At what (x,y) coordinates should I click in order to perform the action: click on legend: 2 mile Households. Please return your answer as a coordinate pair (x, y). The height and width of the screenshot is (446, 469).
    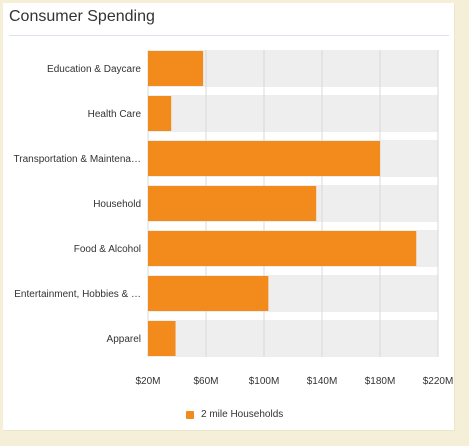
    Looking at the image, I should click on (234, 414).